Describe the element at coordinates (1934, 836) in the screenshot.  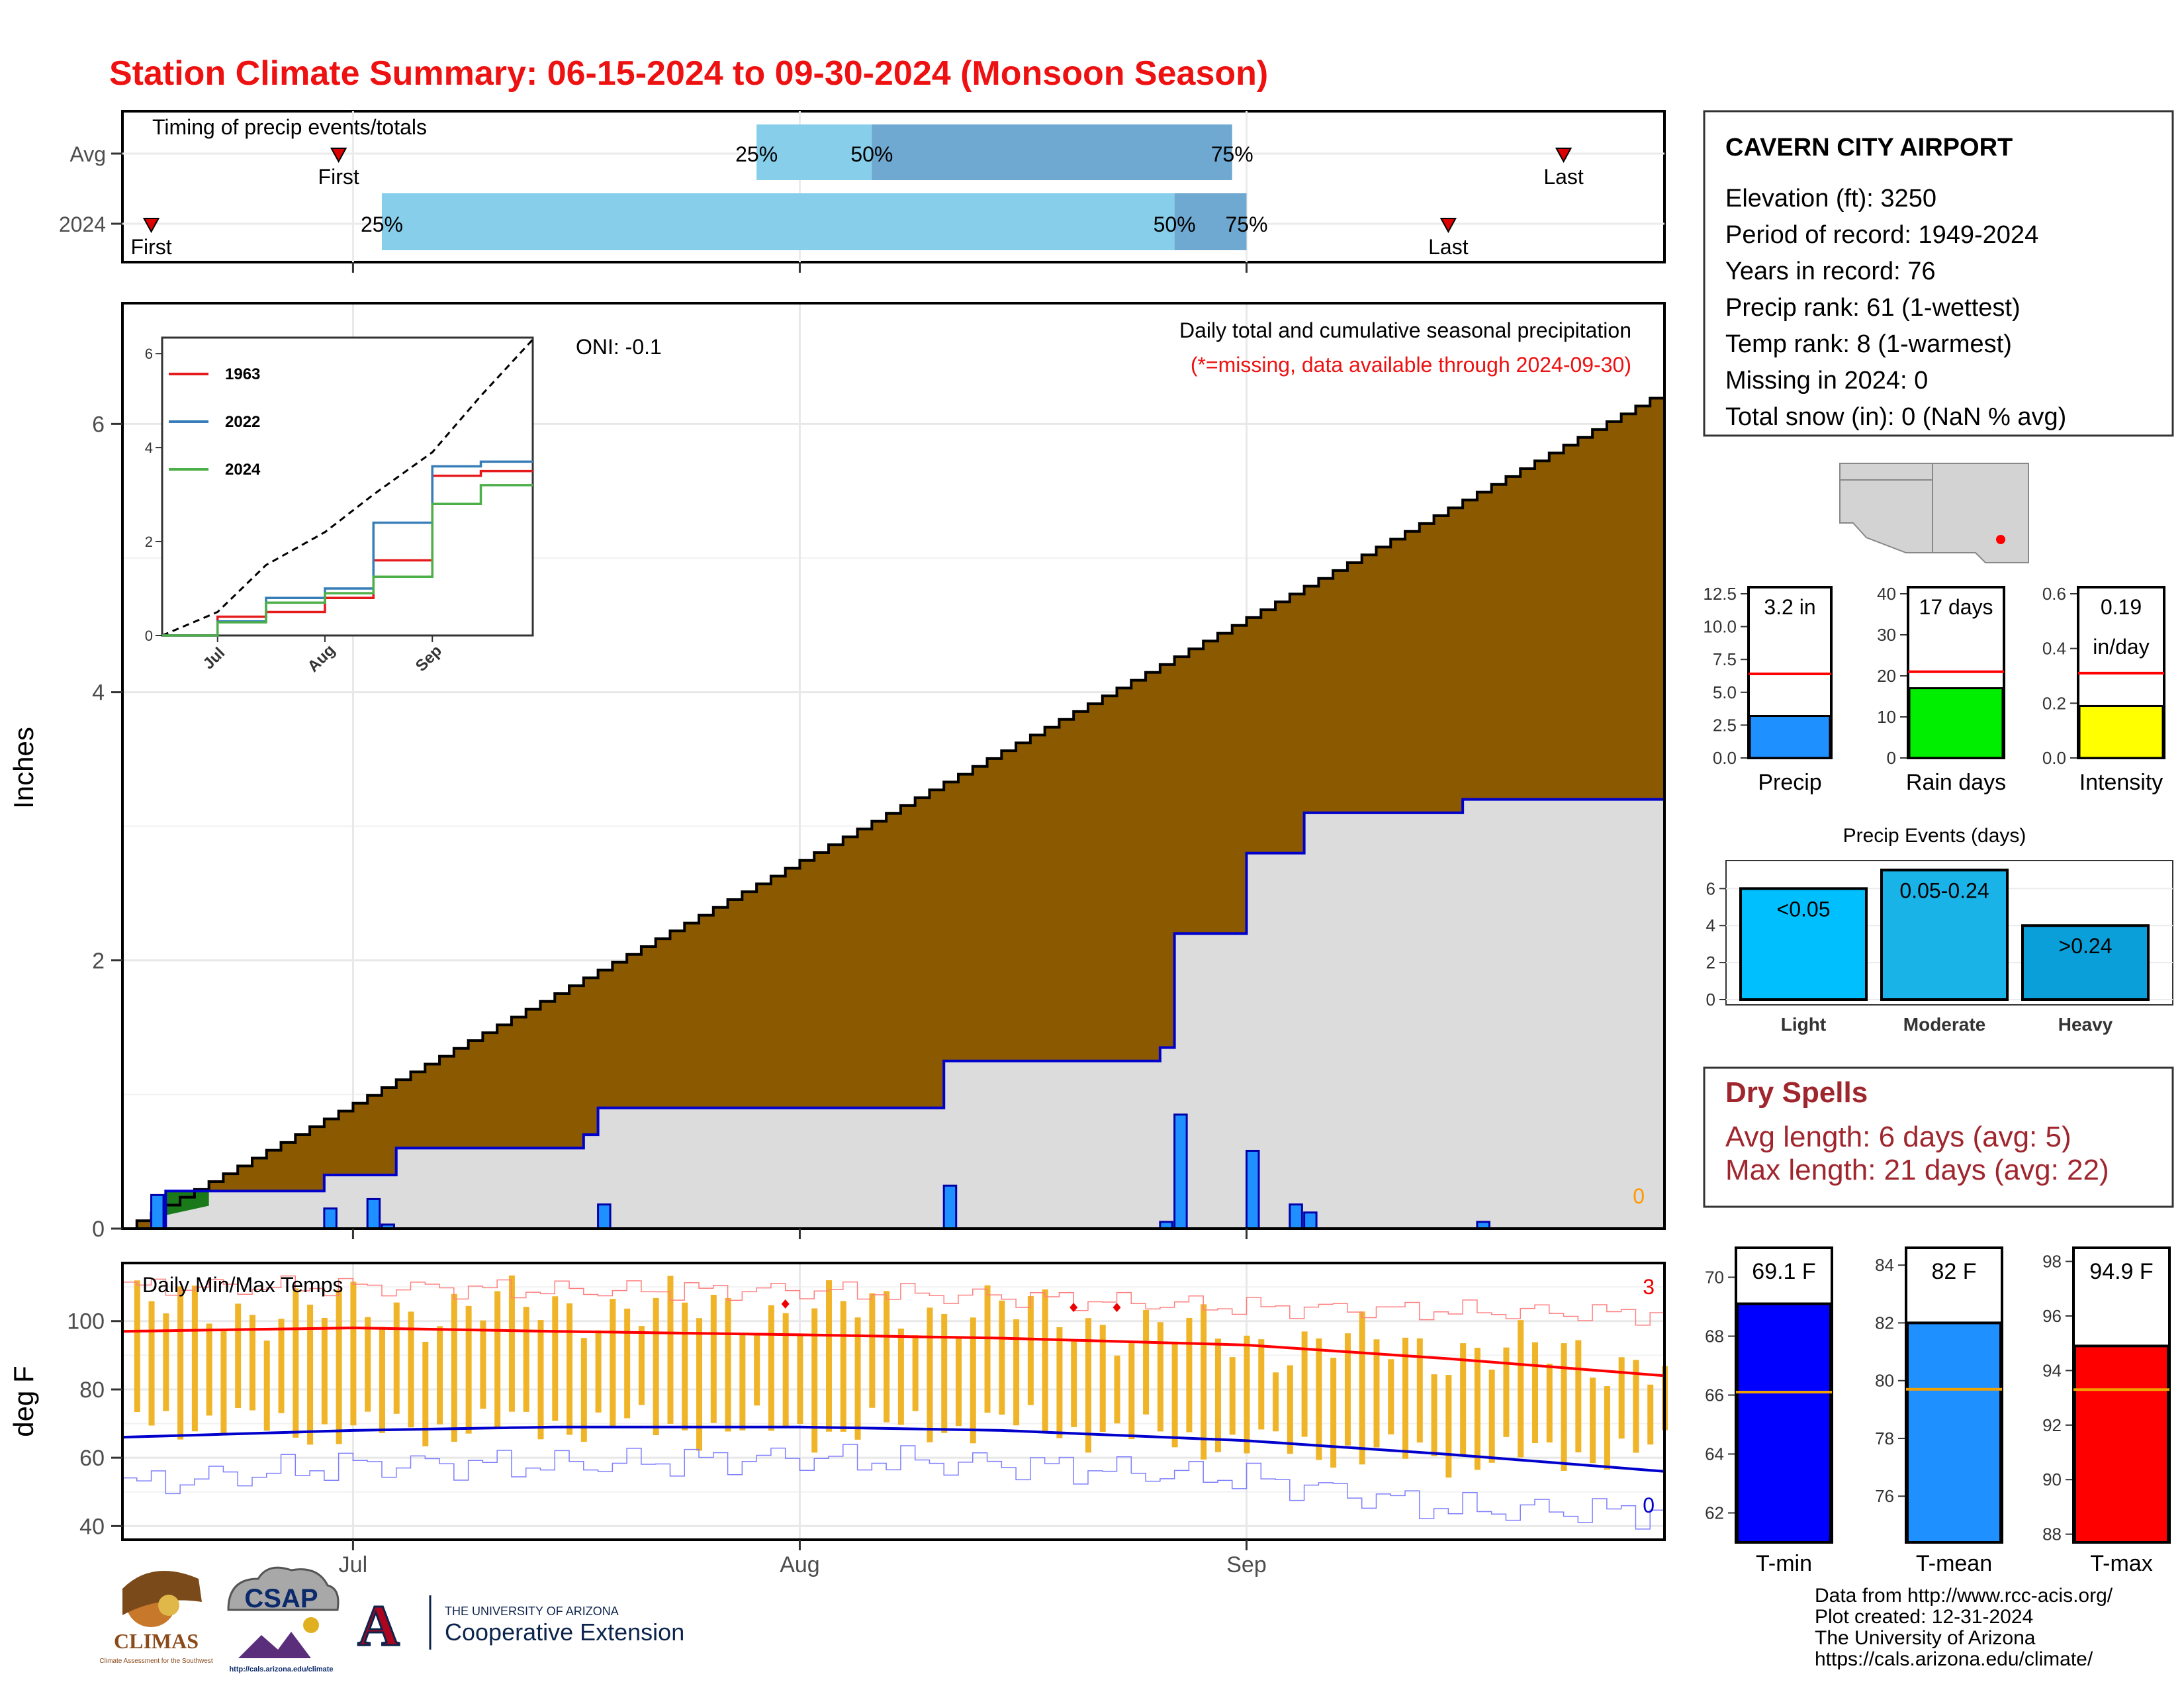
I see `events-title: Precip Events (days)` at that location.